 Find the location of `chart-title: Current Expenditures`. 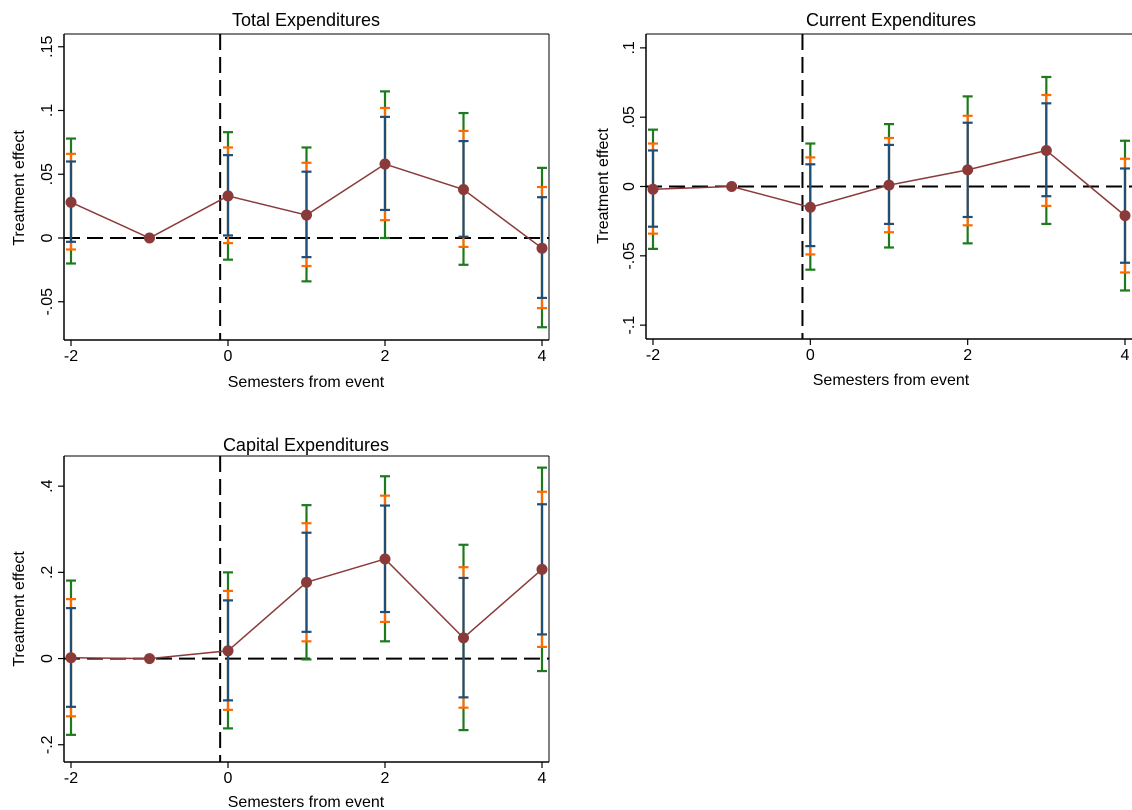

chart-title: Current Expenditures is located at coordinates (891, 20).